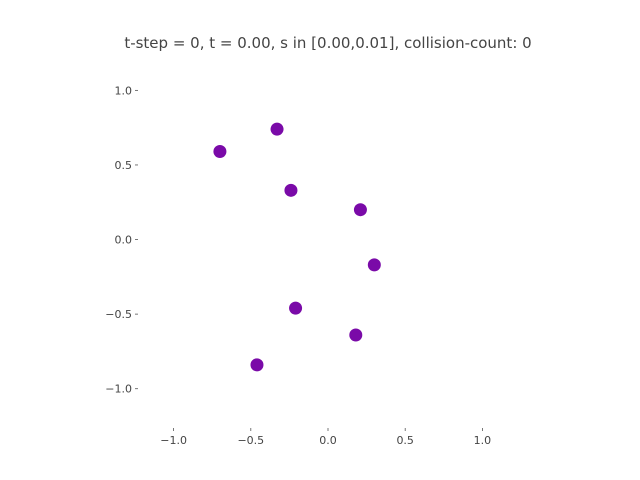 The height and width of the screenshot is (480, 640). Describe the element at coordinates (405, 440) in the screenshot. I see `x-tick-label: 0.5` at that location.